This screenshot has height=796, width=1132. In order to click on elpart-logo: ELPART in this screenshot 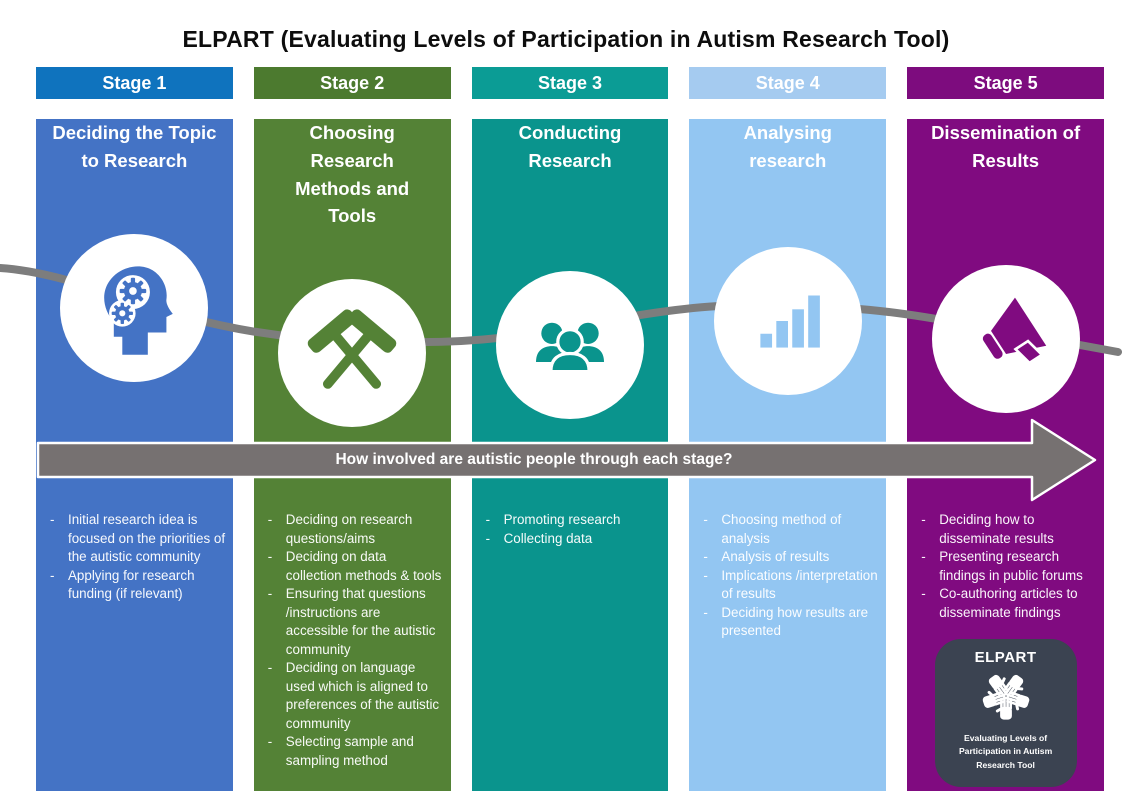, I will do `click(1005, 713)`.